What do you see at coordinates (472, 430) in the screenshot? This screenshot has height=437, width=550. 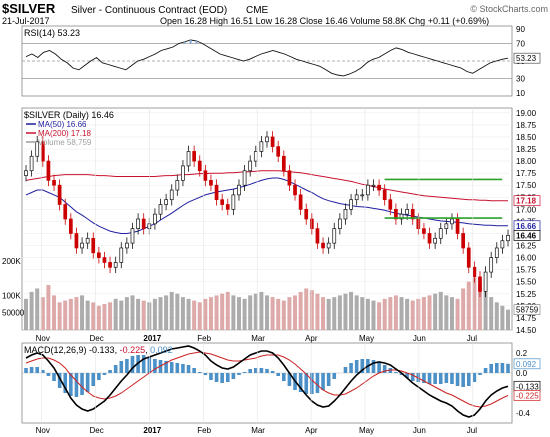 I see `month-label: Jul` at bounding box center [472, 430].